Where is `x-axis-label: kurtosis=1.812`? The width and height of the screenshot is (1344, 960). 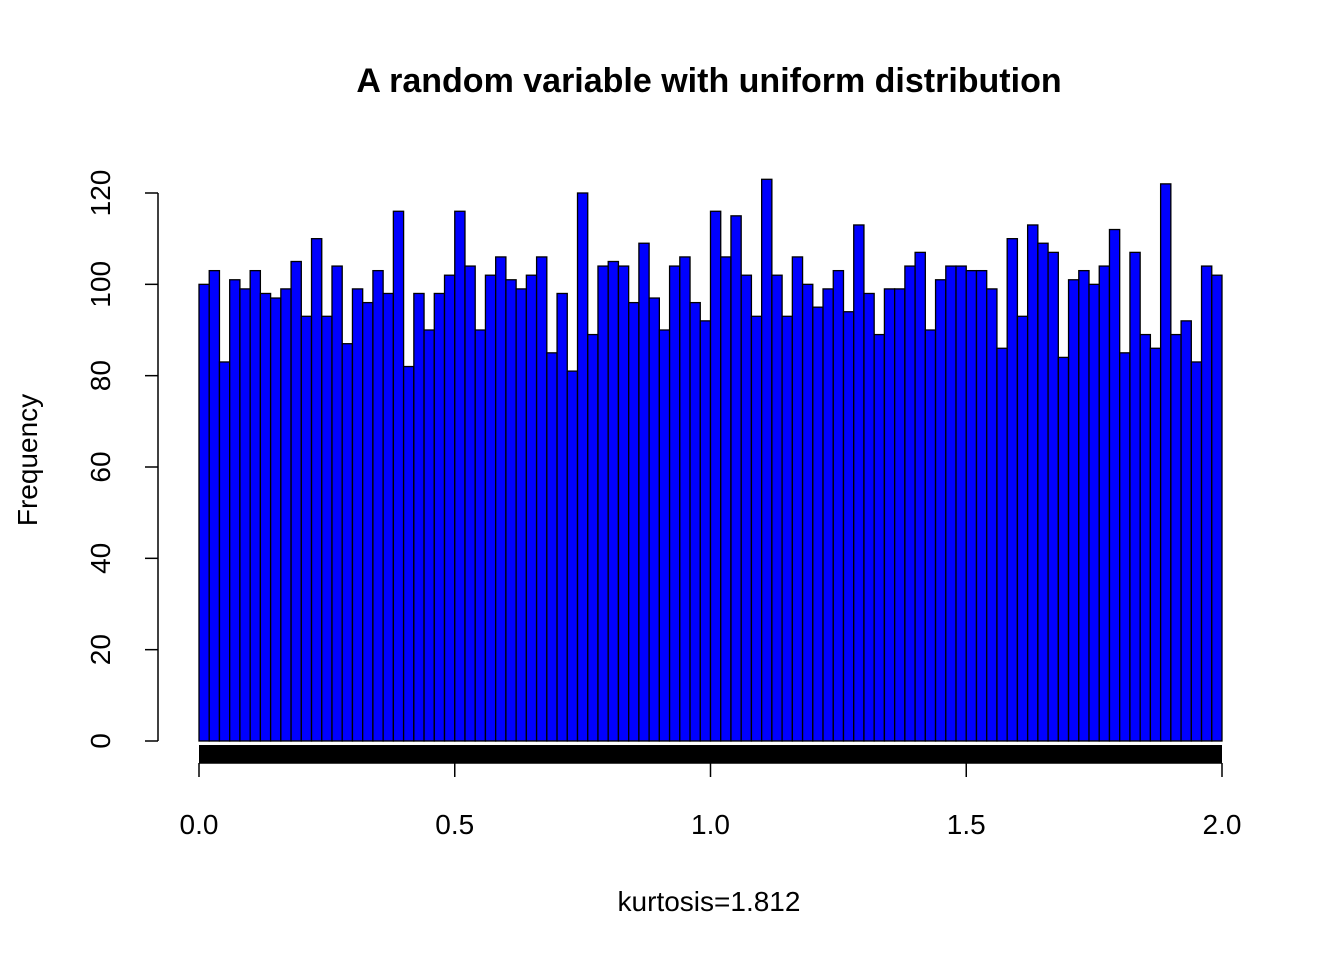 x-axis-label: kurtosis=1.812 is located at coordinates (709, 901).